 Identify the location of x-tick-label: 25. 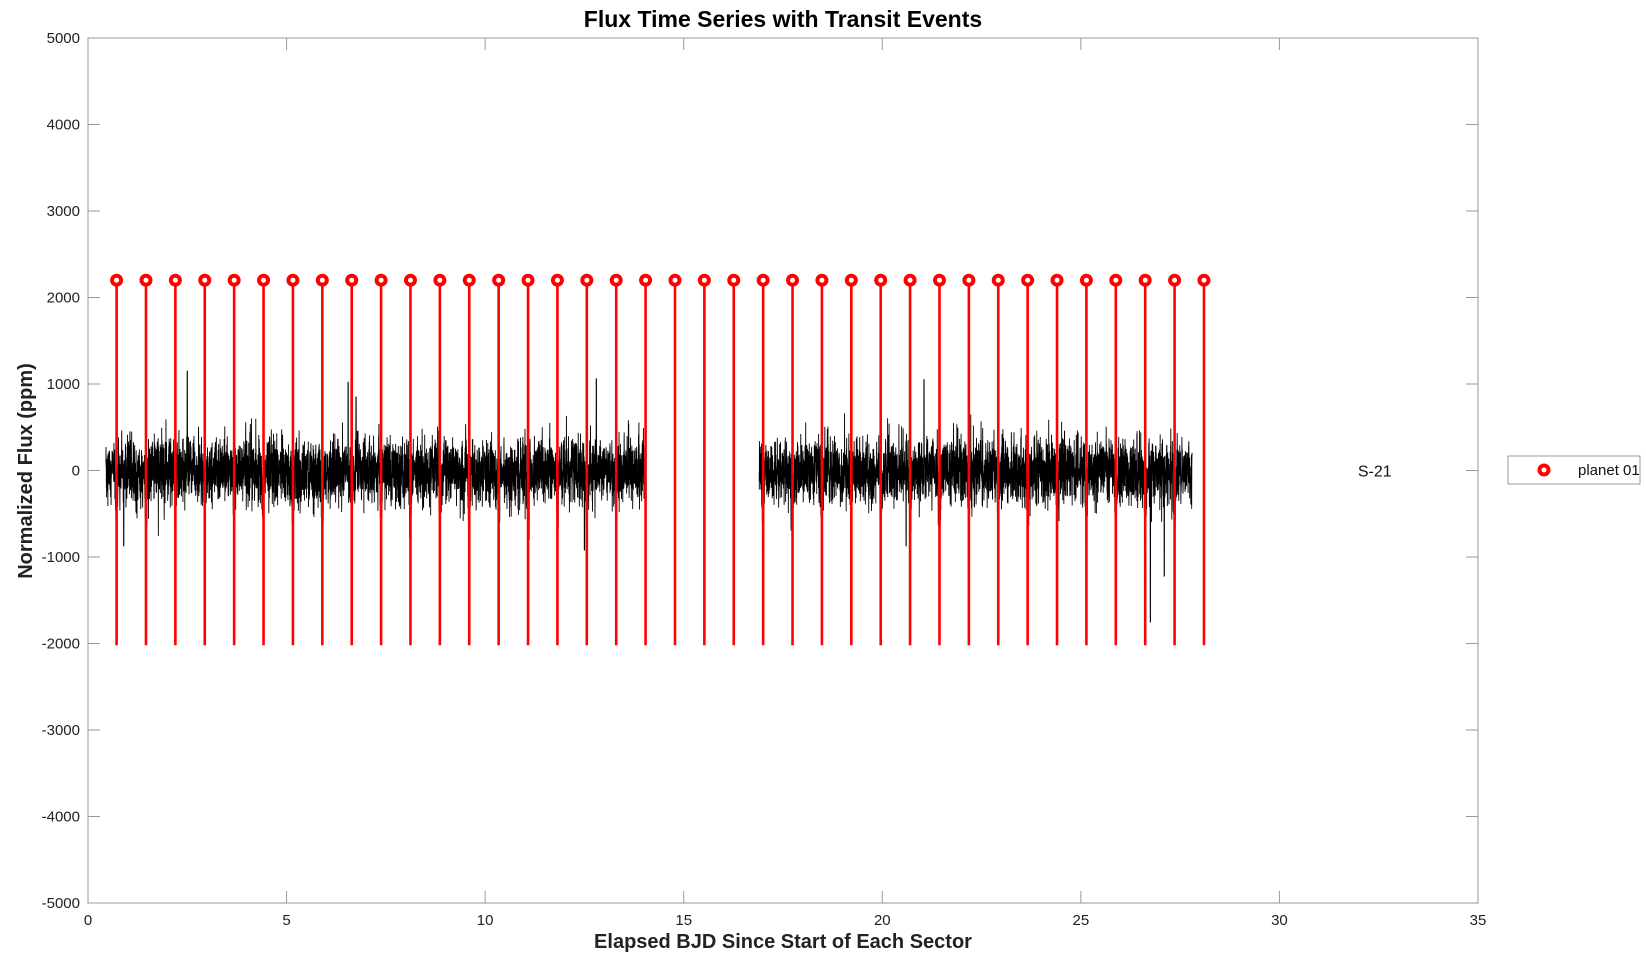
(1081, 920).